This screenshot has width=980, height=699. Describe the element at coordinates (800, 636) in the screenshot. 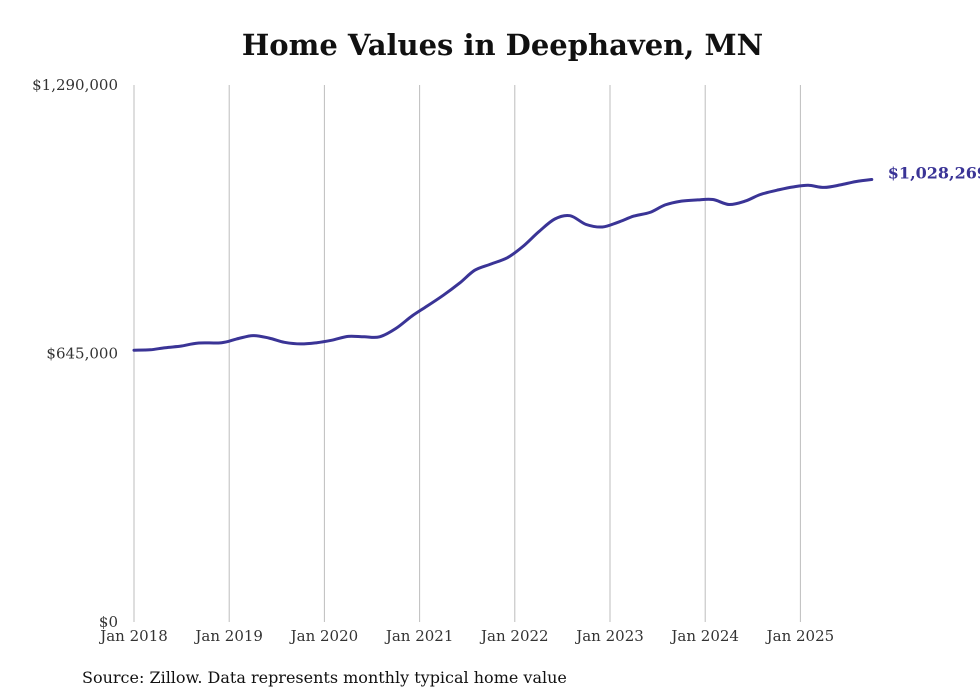

I see `x-tick-label: Jan 2025` at that location.